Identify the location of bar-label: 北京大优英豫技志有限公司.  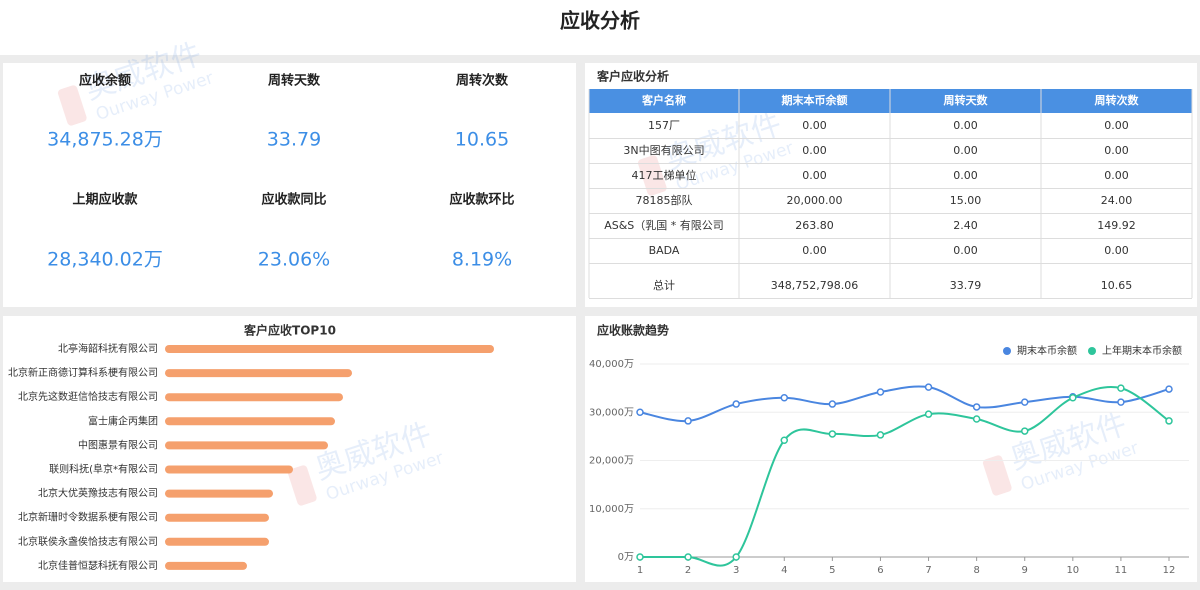
(98, 493).